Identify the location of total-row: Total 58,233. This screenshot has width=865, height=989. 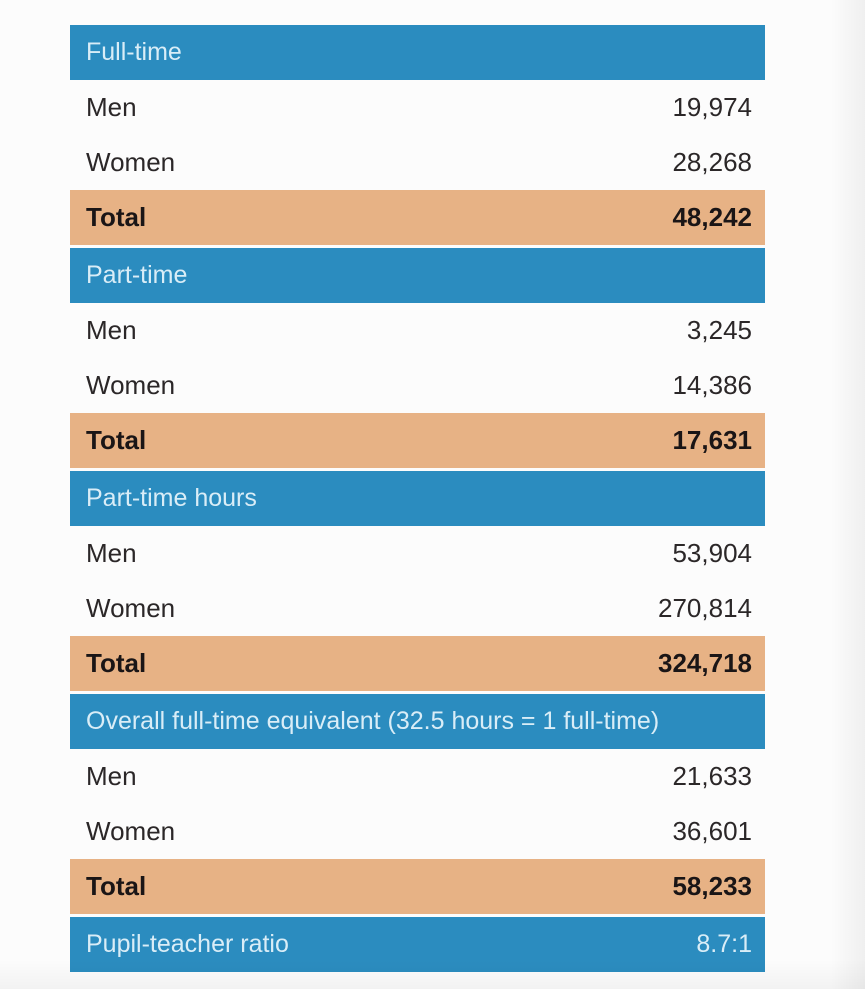
(417, 886).